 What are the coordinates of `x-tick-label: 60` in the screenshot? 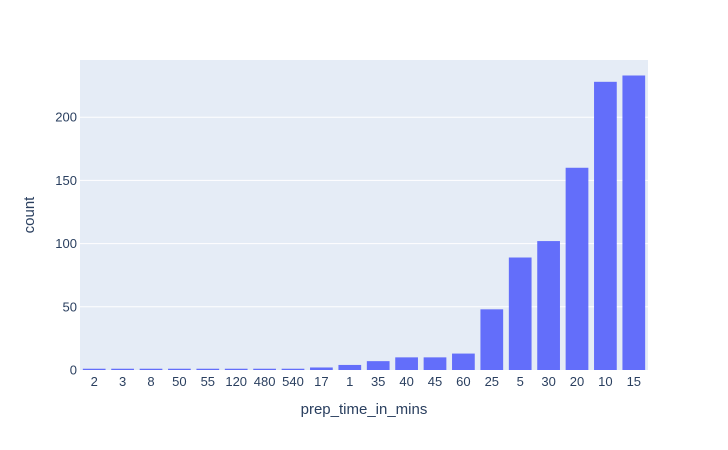 It's located at (463, 381).